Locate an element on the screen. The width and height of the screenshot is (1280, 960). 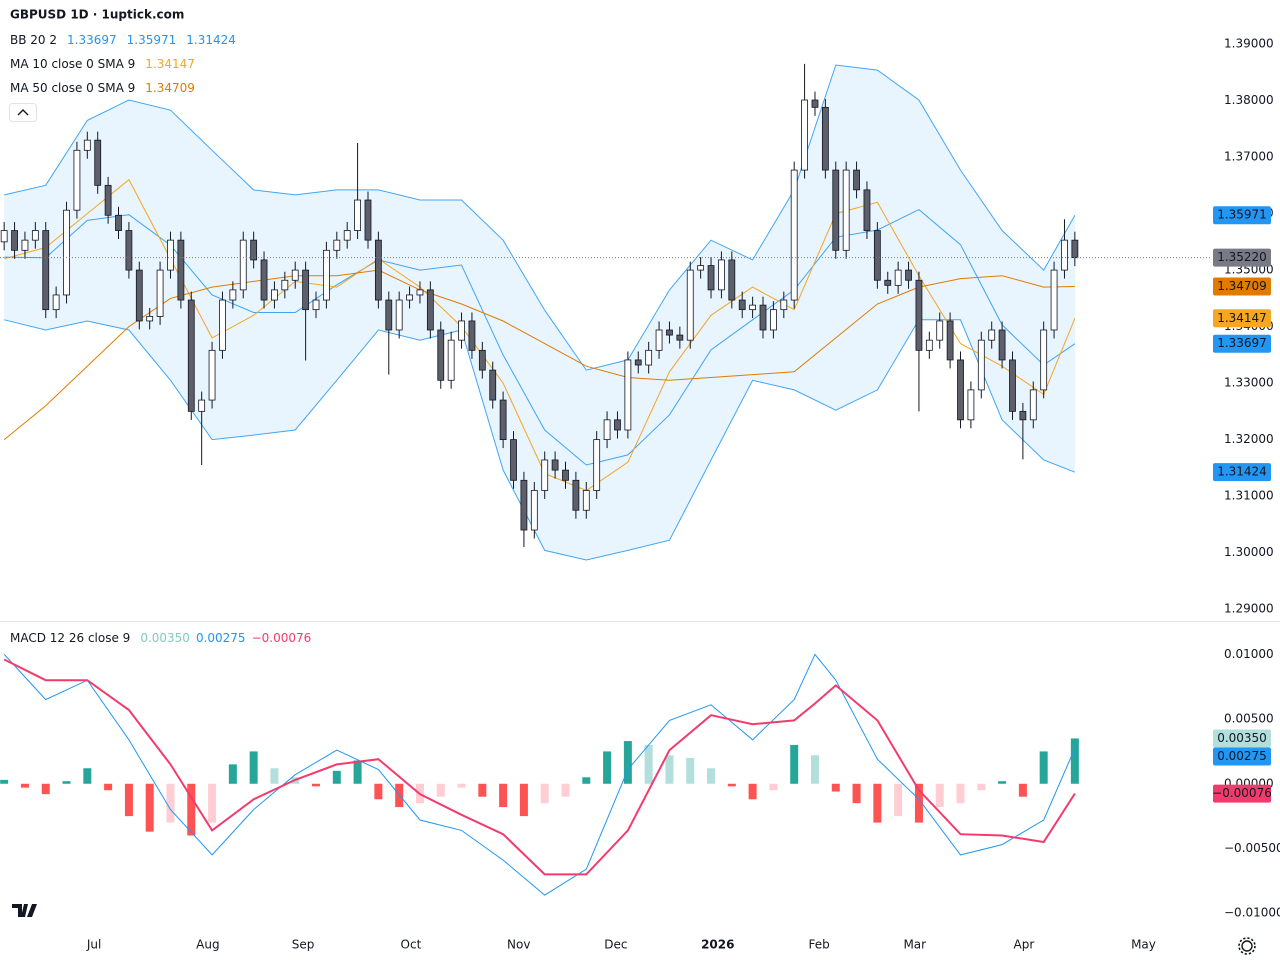
gear-teeth is located at coordinates (1247, 946).